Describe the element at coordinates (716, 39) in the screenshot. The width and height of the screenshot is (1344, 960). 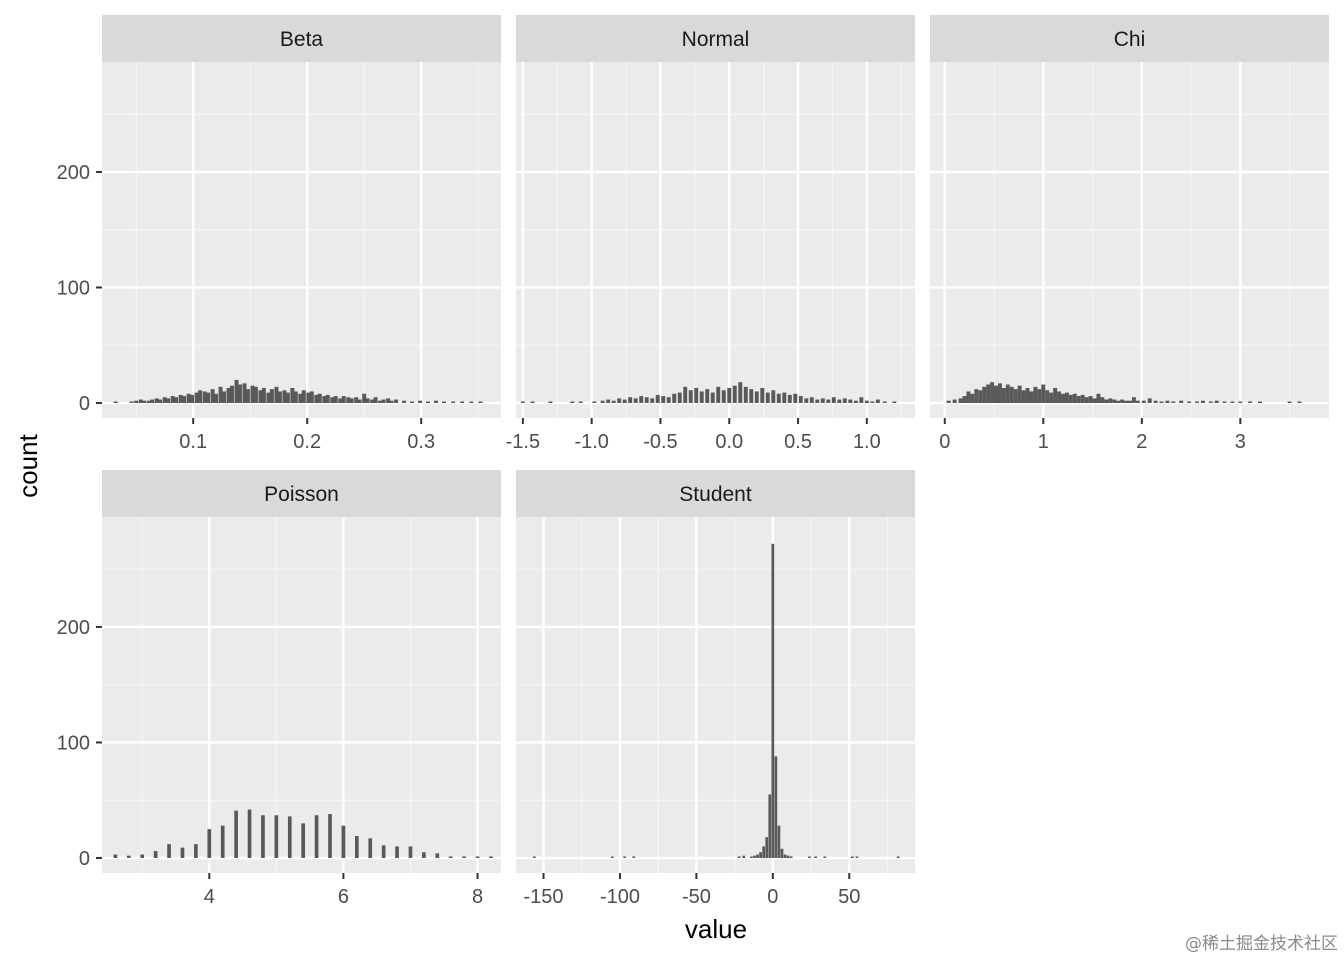
I see `facet-label: Normal` at that location.